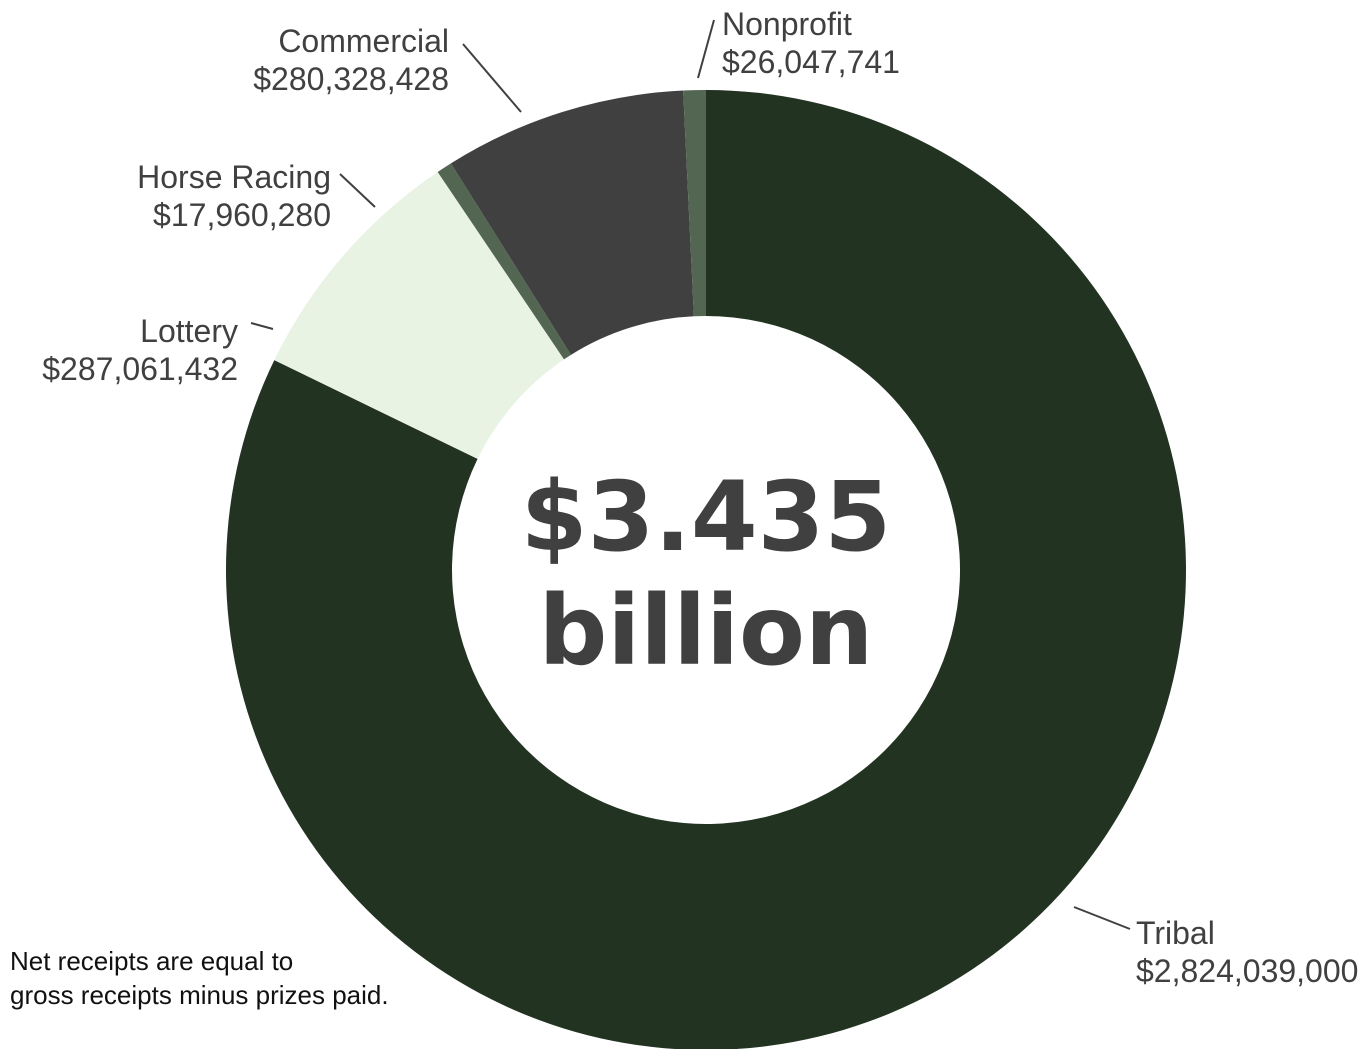  Describe the element at coordinates (706, 574) in the screenshot. I see `center-label: $3.435 billion` at that location.